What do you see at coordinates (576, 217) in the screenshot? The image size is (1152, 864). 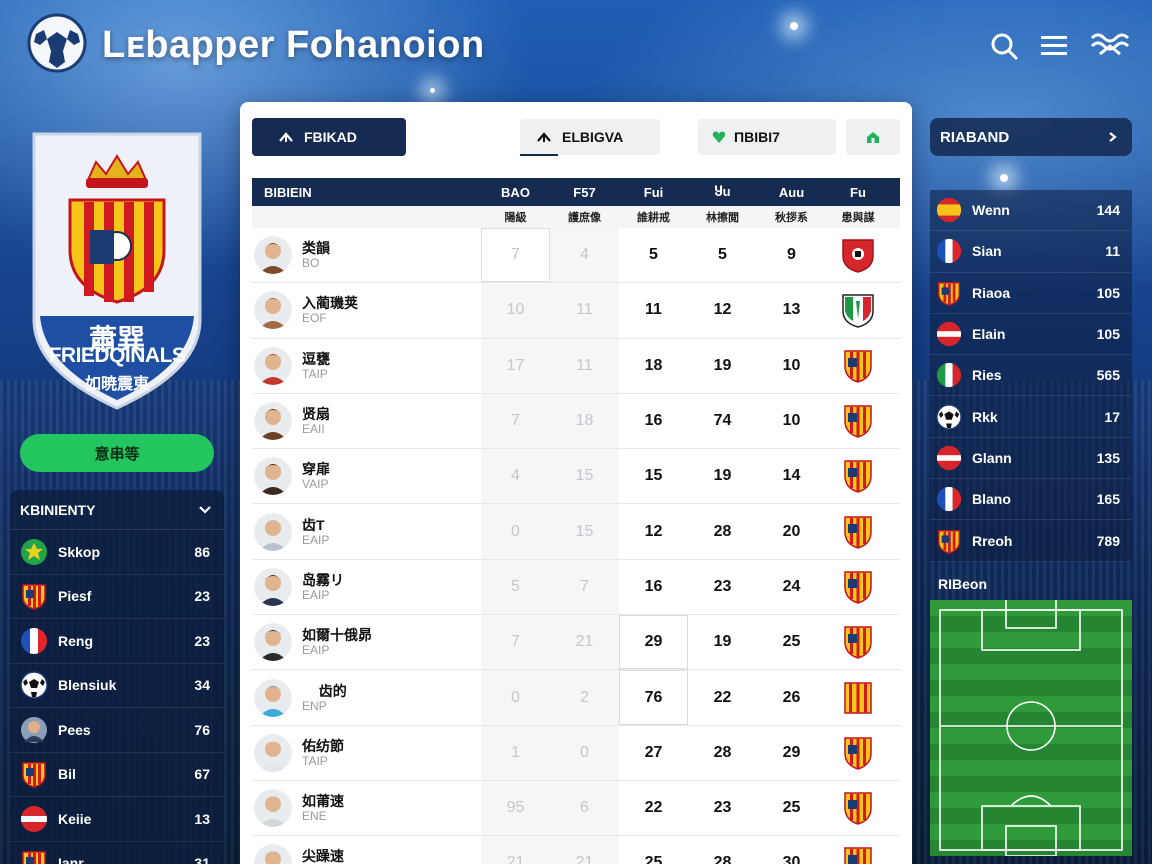 I see `table-subheader: 陽級 護庶像 誰耕戒 林擦閲 秋拶系 患與謀` at bounding box center [576, 217].